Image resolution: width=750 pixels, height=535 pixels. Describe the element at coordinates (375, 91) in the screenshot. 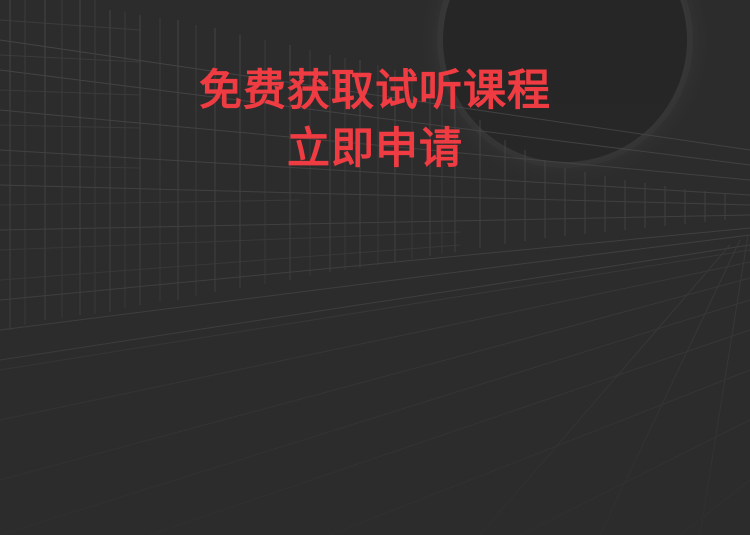

I see `headline: 免费获取试听课程` at that location.